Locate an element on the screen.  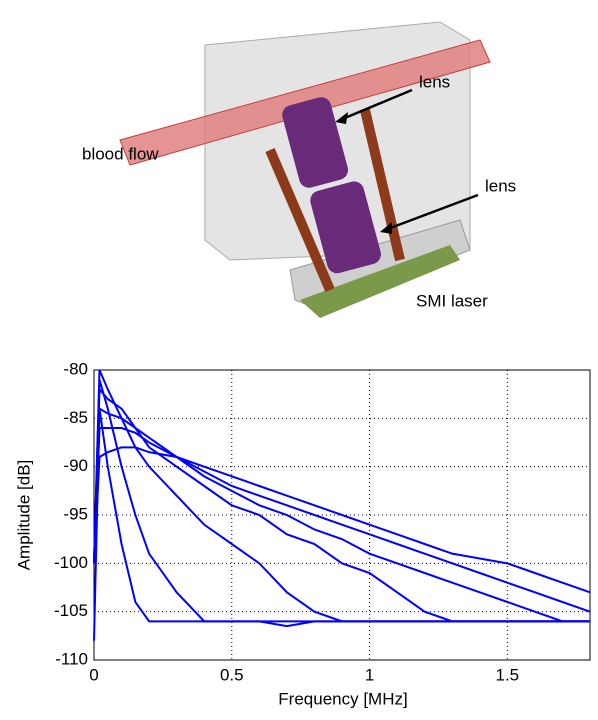
y-tick-label: -85 is located at coordinates (75, 417).